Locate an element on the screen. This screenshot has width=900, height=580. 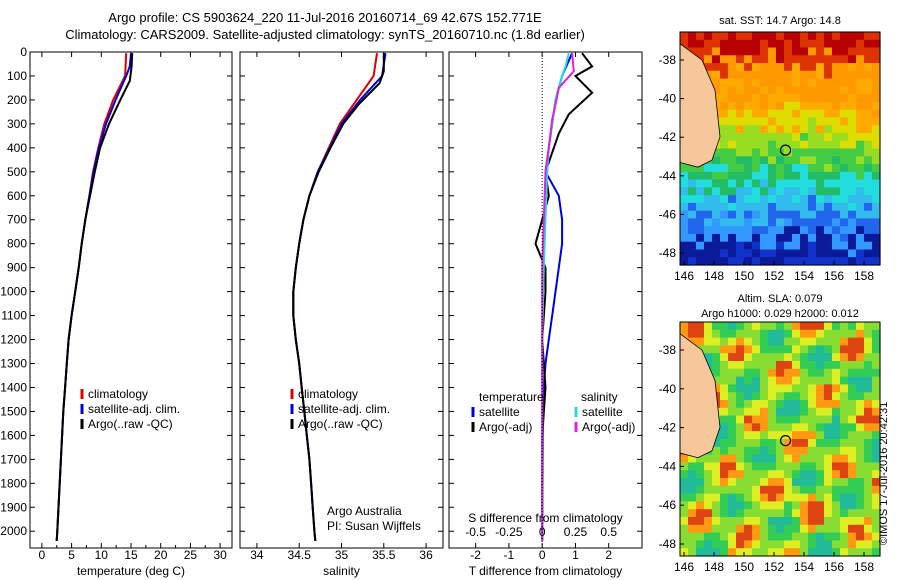
map-x-label: 154 is located at coordinates (804, 567).